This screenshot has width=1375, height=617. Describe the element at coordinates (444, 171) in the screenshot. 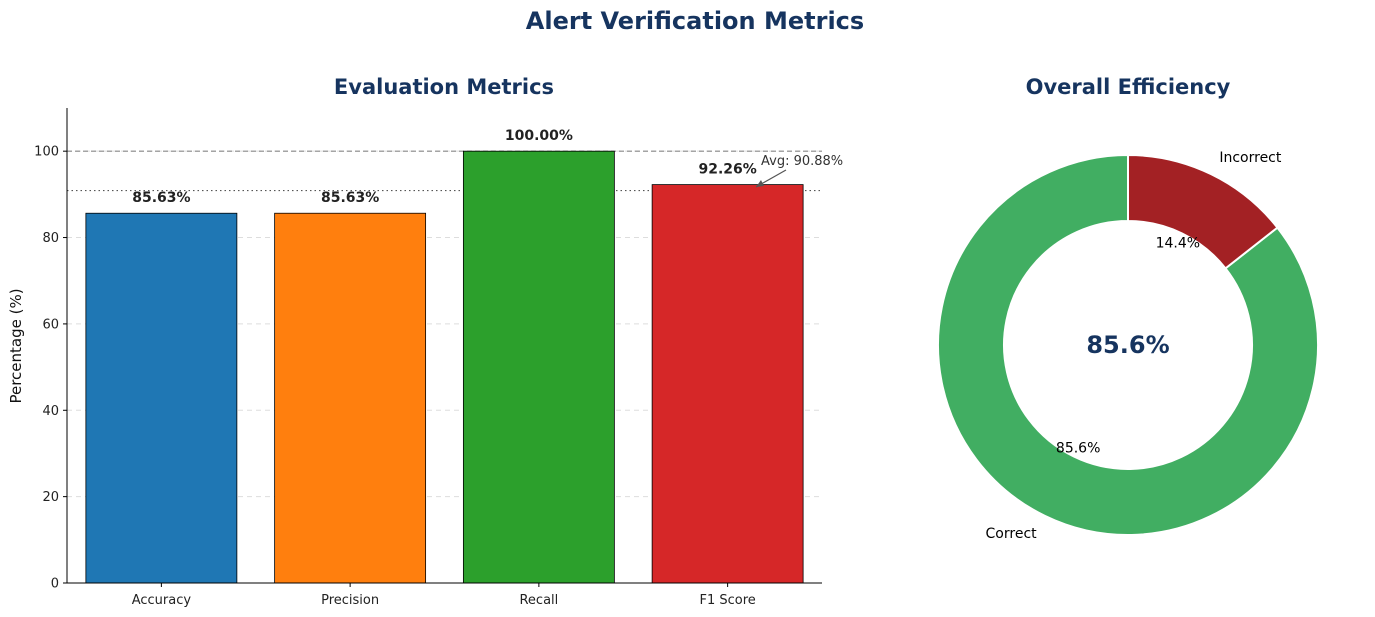

I see `bar-chart-reference-lines` at that location.